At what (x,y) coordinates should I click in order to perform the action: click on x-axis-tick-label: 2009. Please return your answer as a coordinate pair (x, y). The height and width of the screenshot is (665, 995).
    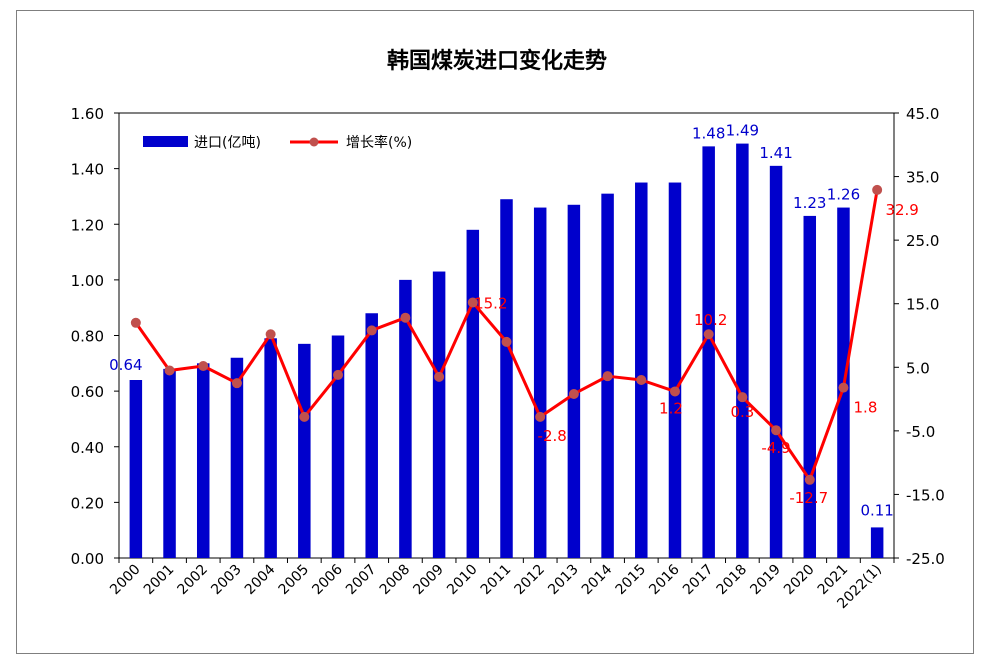
    Looking at the image, I should click on (428, 580).